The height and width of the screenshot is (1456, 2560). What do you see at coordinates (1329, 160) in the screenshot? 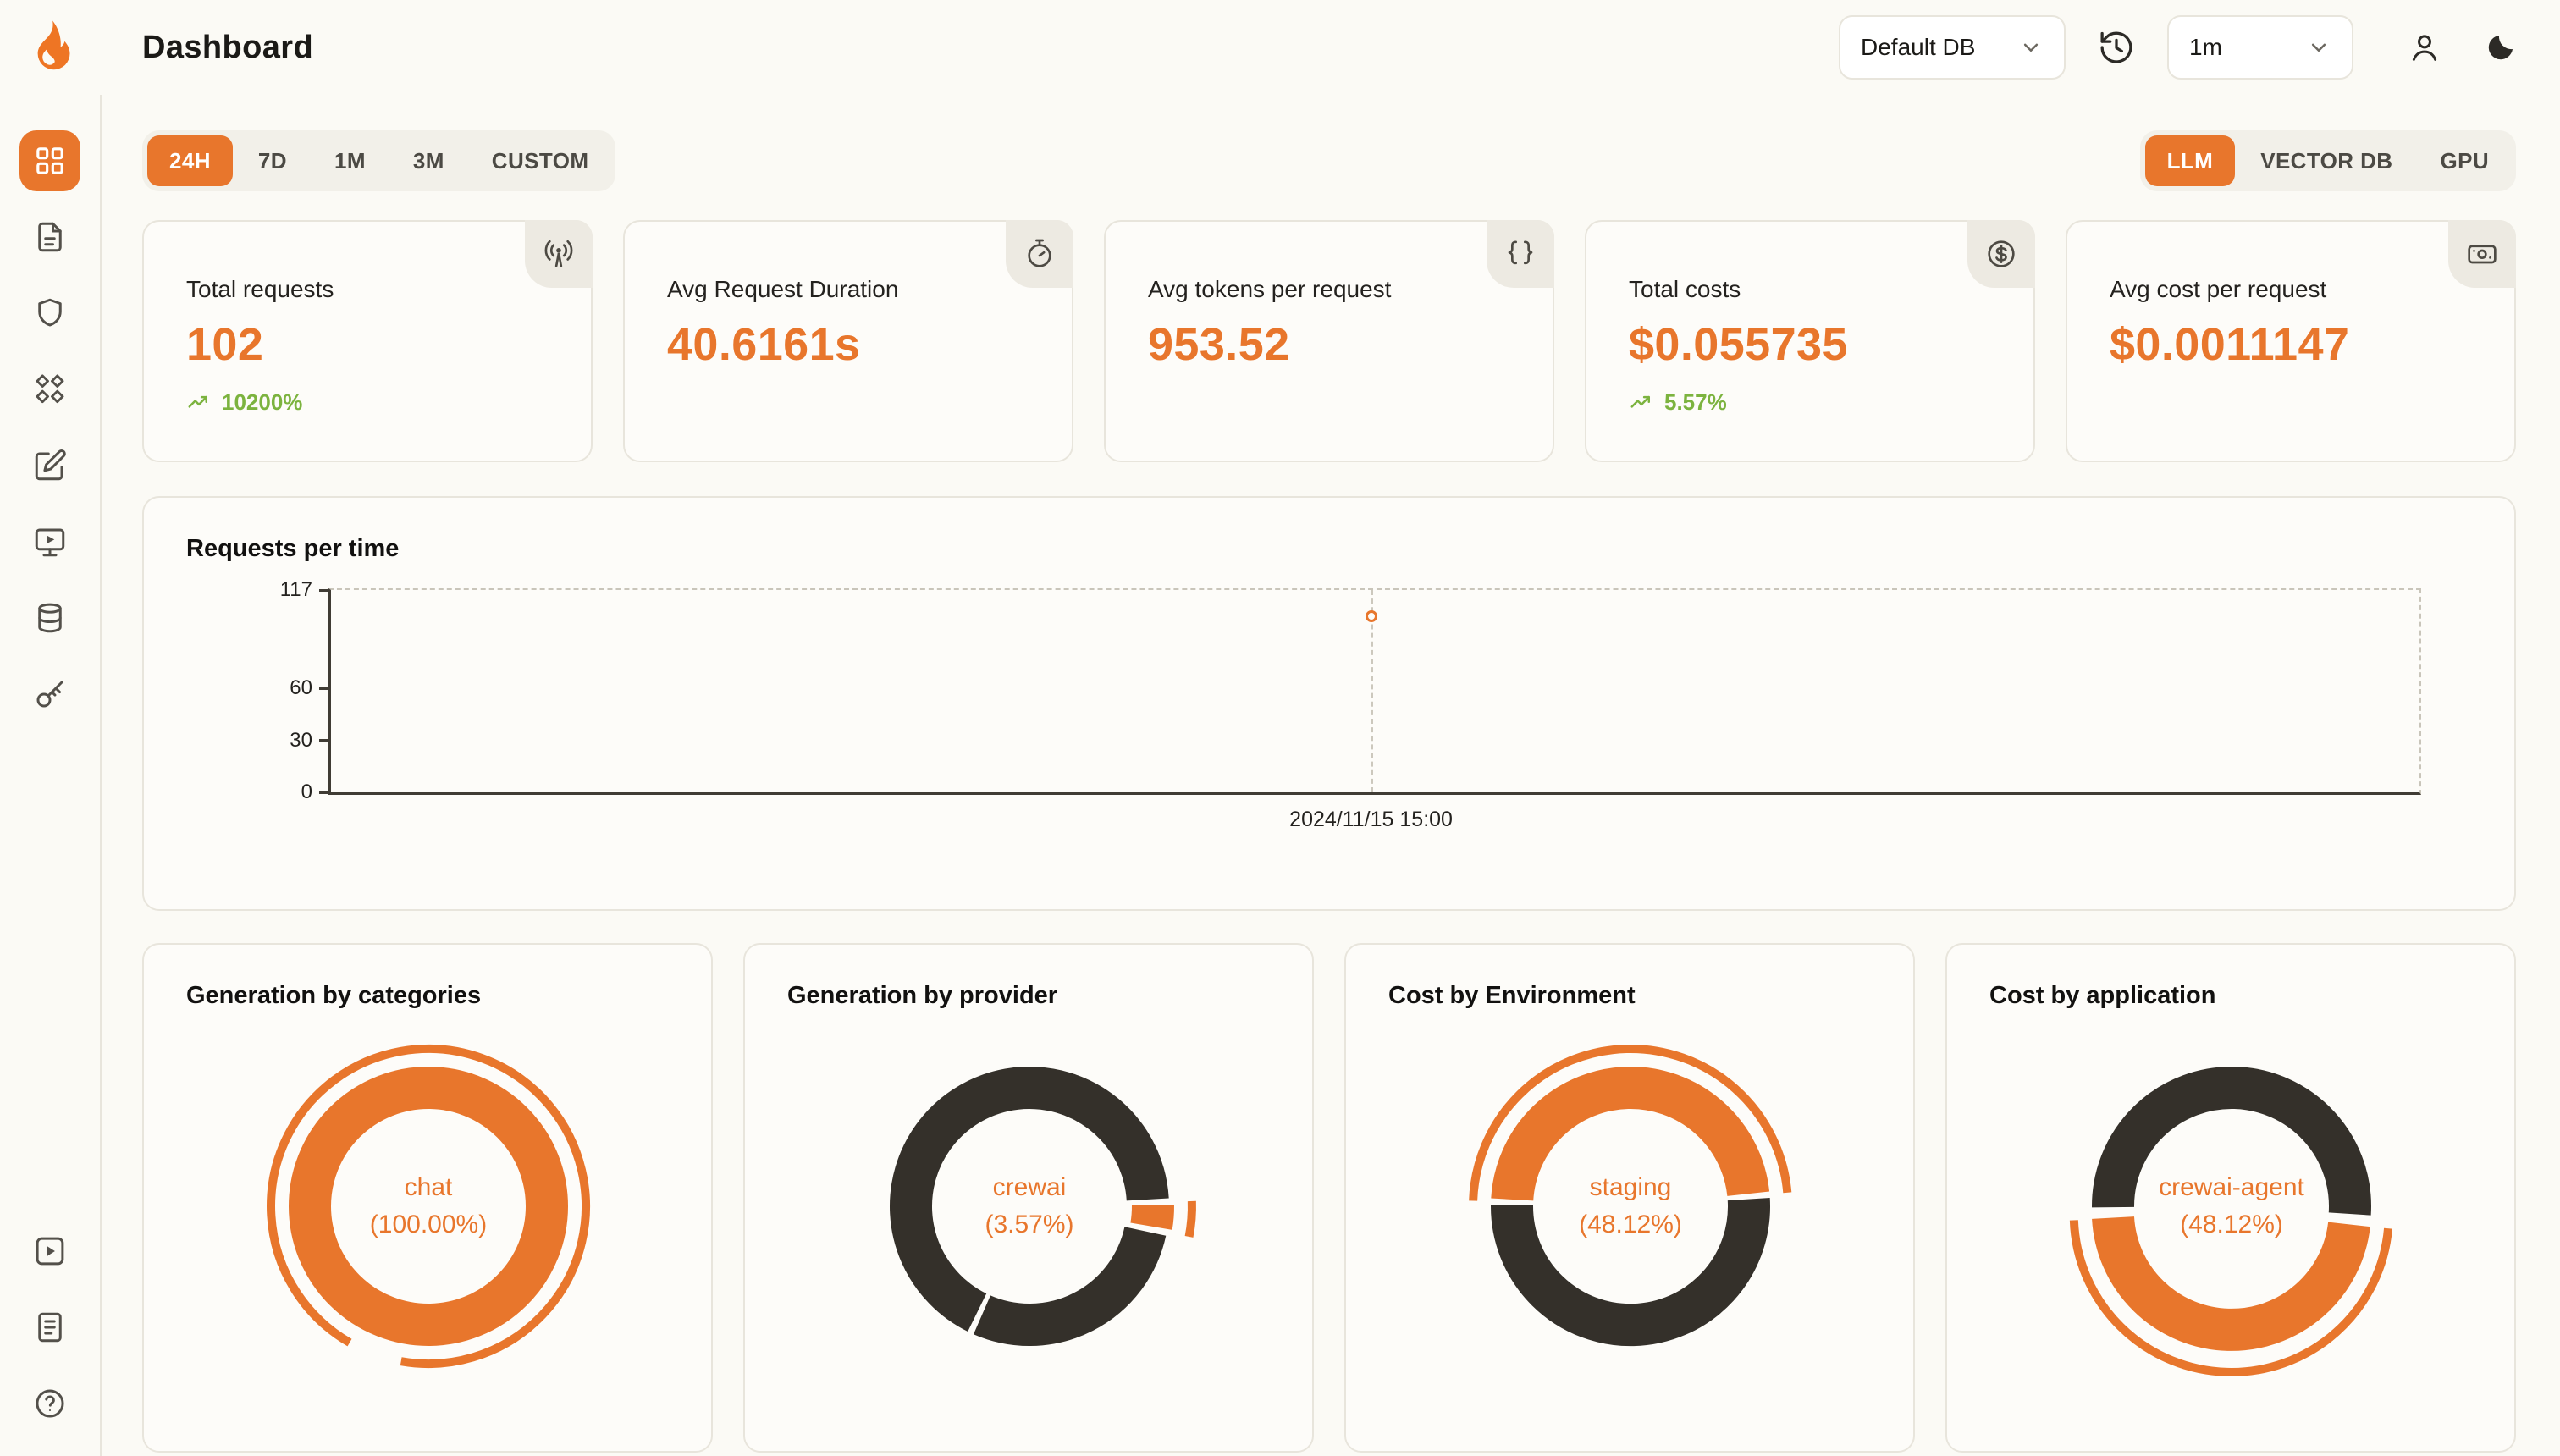
I see `filters-row: 24H 7D 1M 3M CUSTOM LLM VECTOR DB GPU` at bounding box center [1329, 160].